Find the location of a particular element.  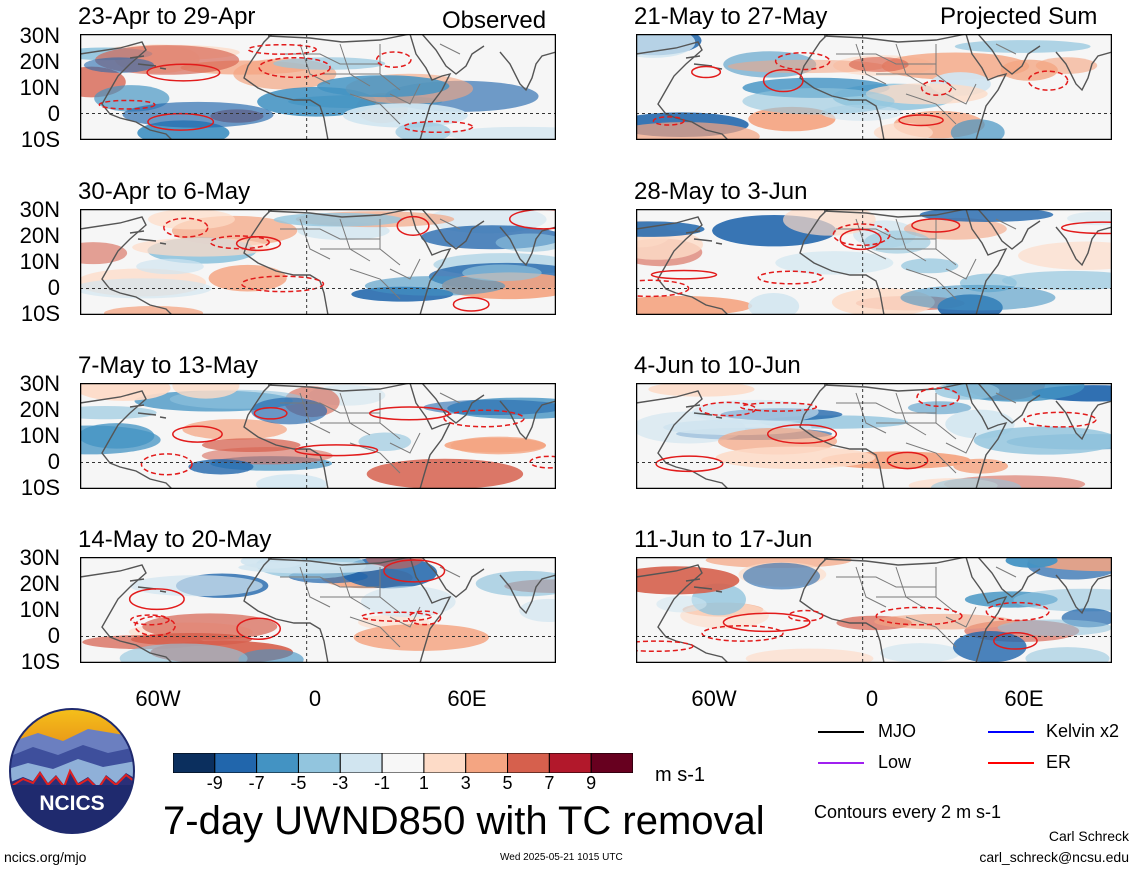

panel-title-right-2: 28-May to 3-Jun is located at coordinates (721, 191).